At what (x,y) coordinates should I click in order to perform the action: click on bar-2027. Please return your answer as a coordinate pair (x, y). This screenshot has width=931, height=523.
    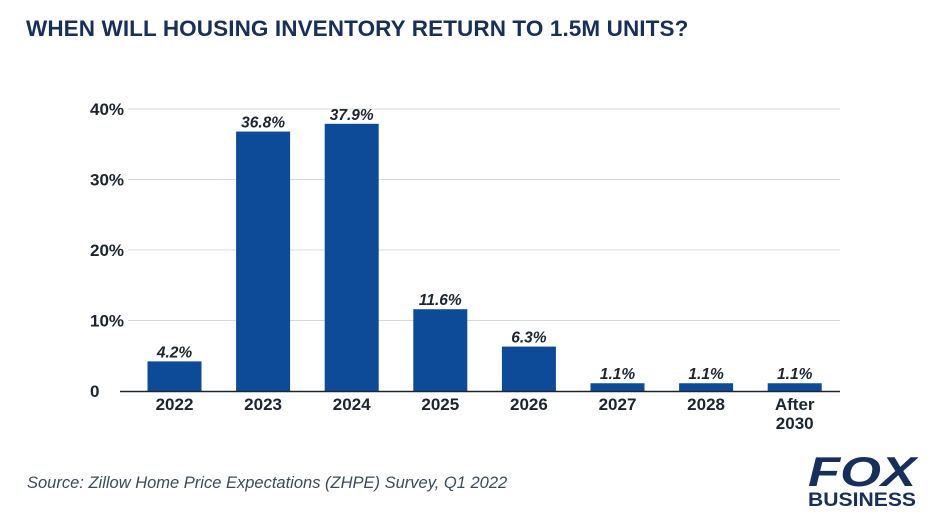
    Looking at the image, I should click on (617, 387).